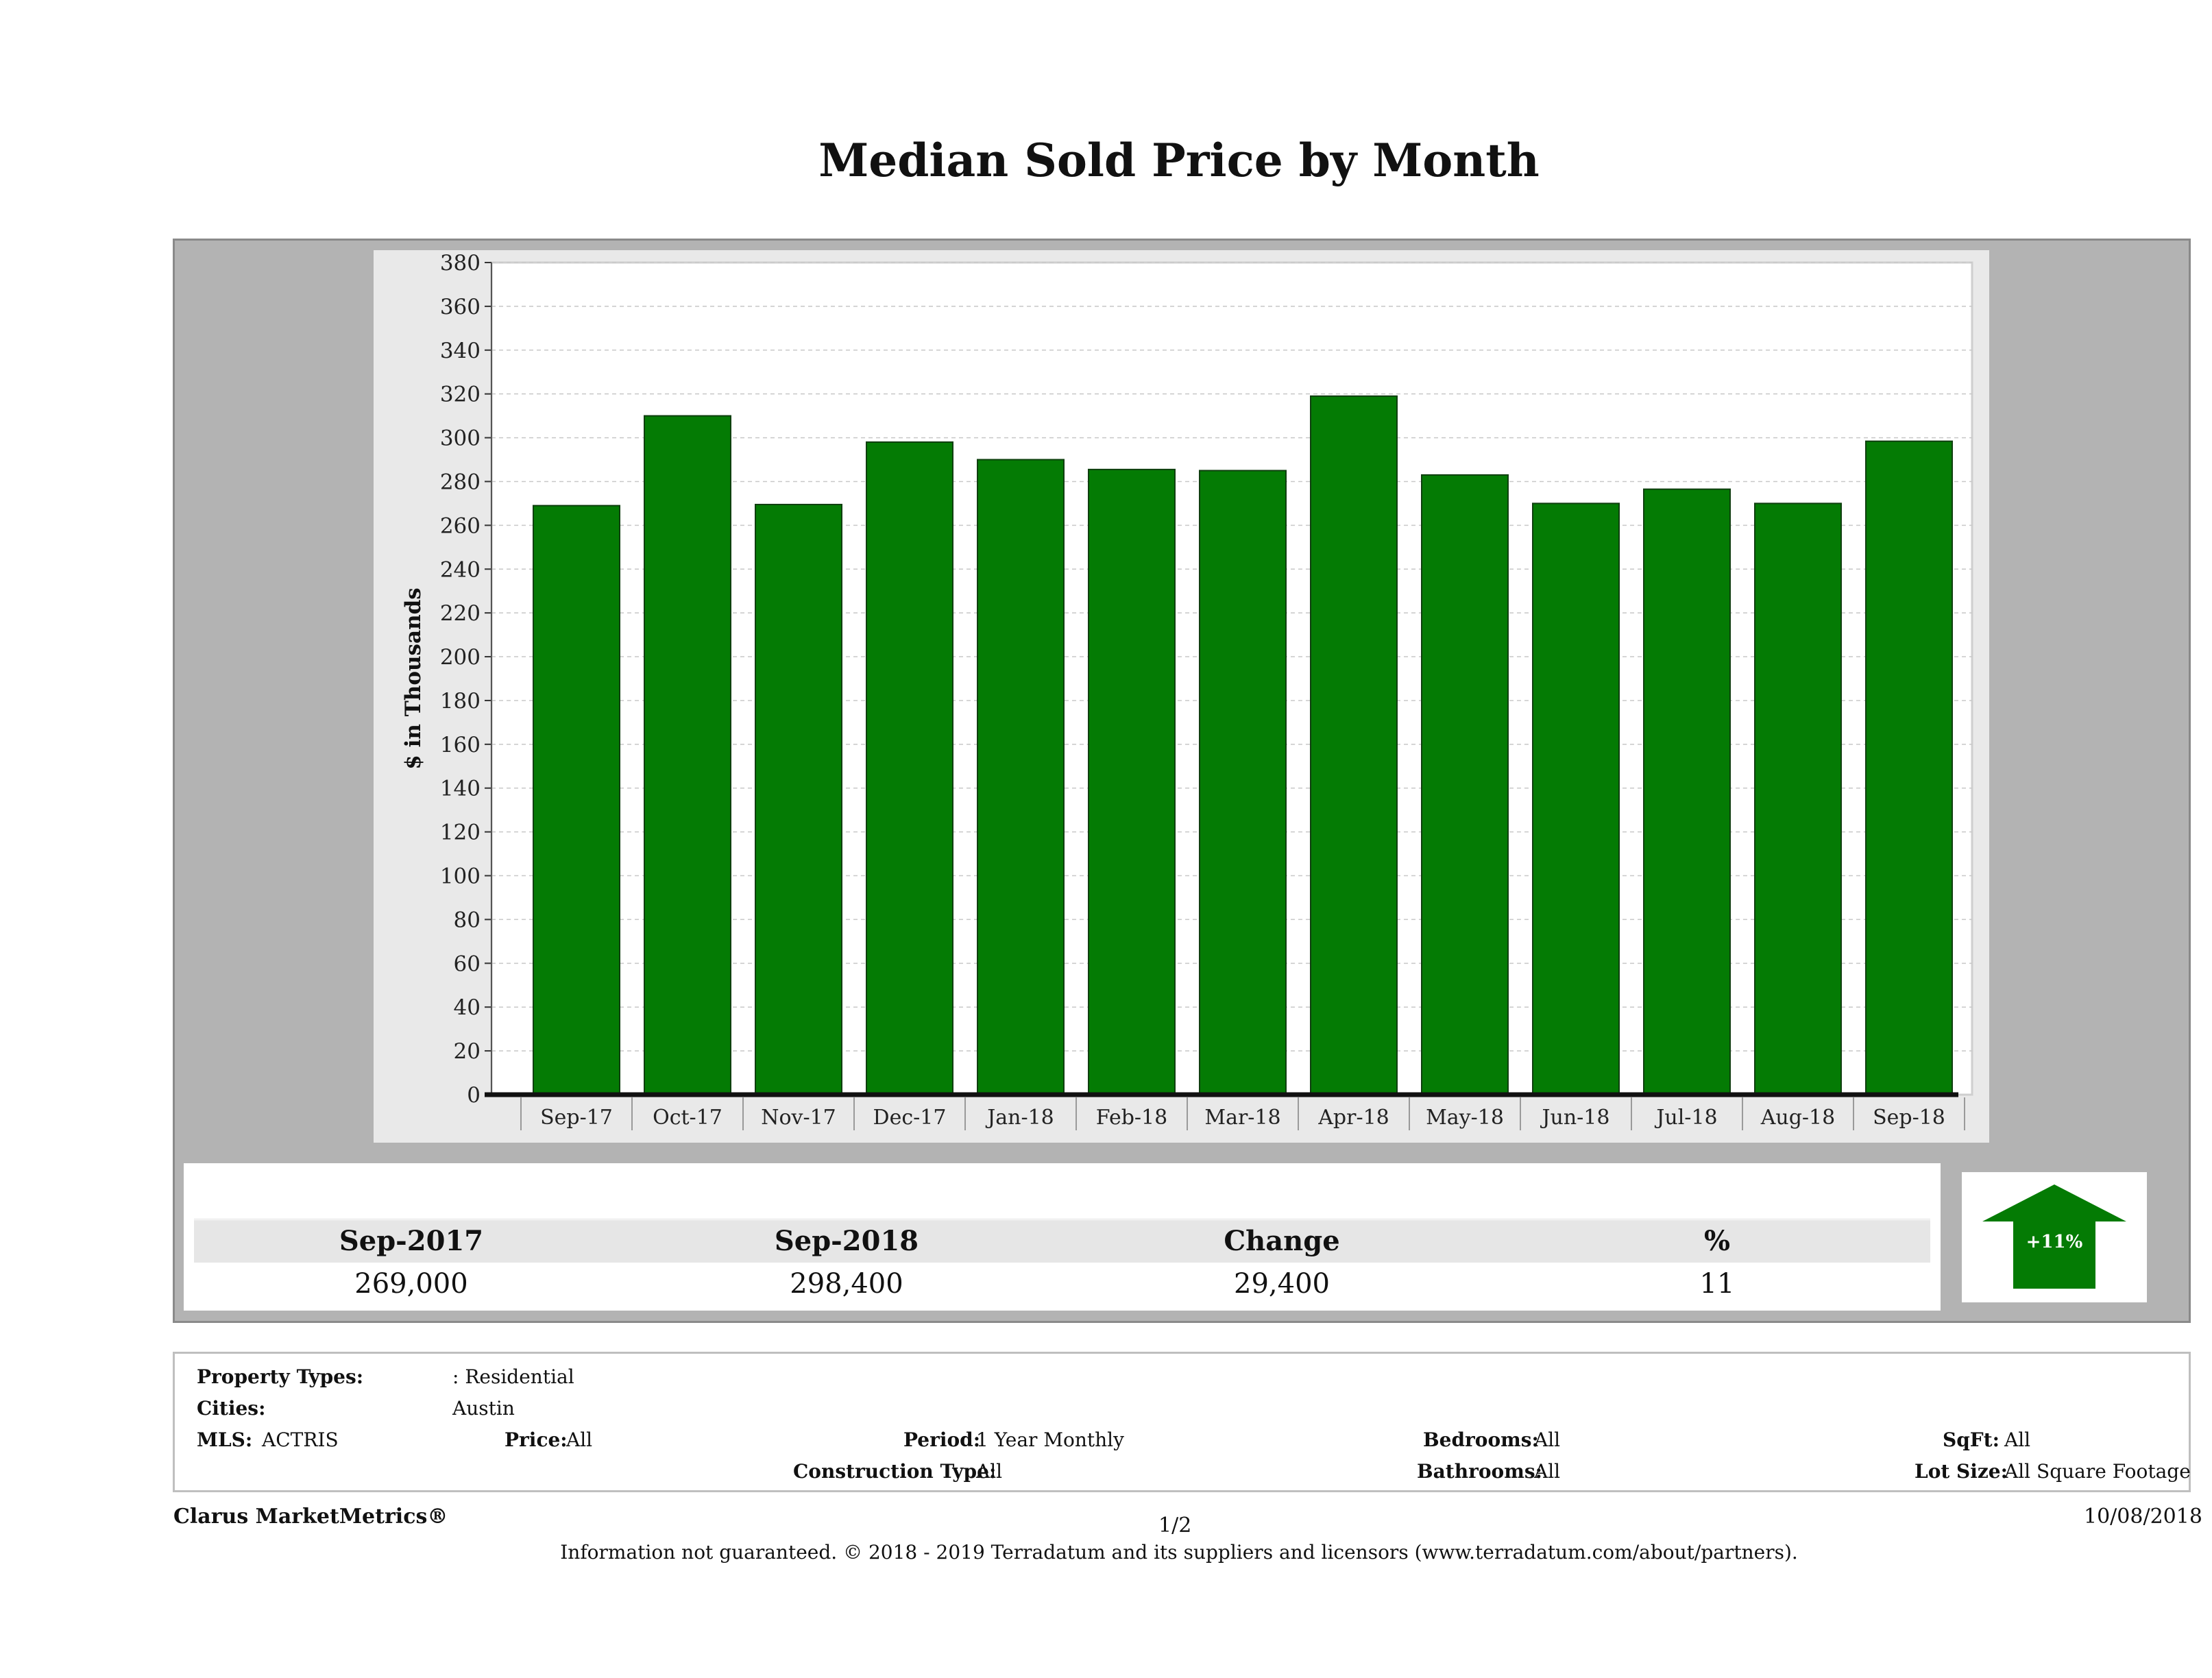 The width and height of the screenshot is (2212, 1678). What do you see at coordinates (989, 1471) in the screenshot?
I see `construction-type-value: All` at bounding box center [989, 1471].